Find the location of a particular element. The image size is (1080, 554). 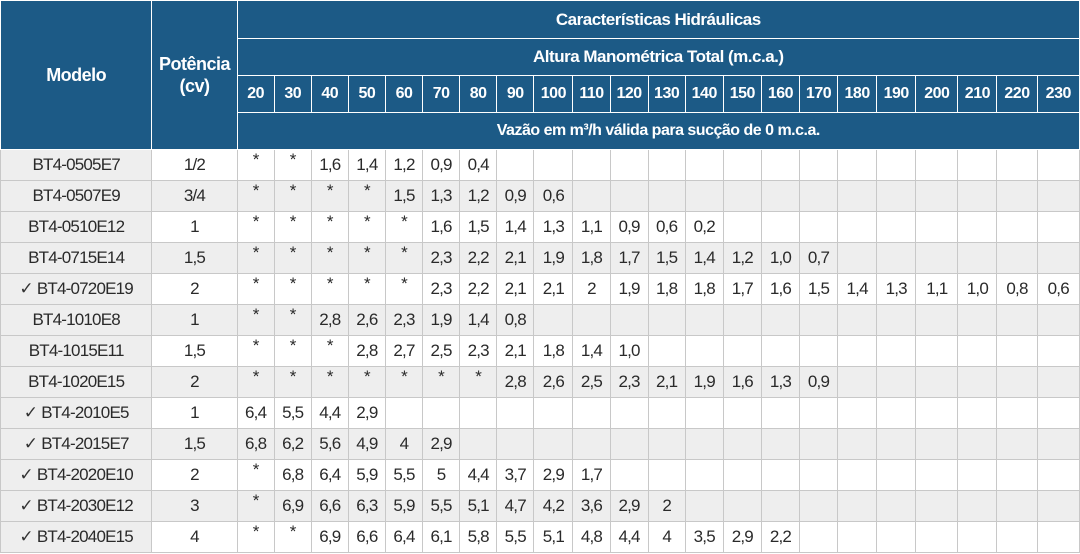

checkmark-icon: ✓ is located at coordinates (26, 474).